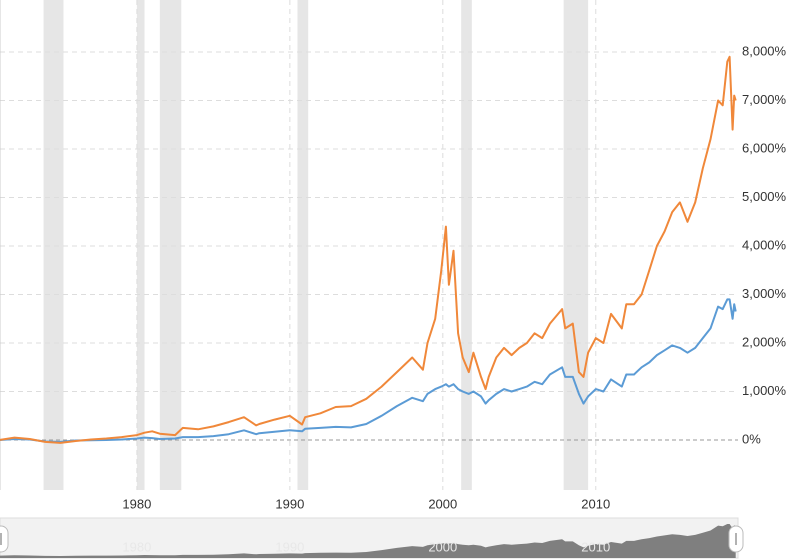  Describe the element at coordinates (764, 244) in the screenshot. I see `y-tick-label: 4,000%` at that location.